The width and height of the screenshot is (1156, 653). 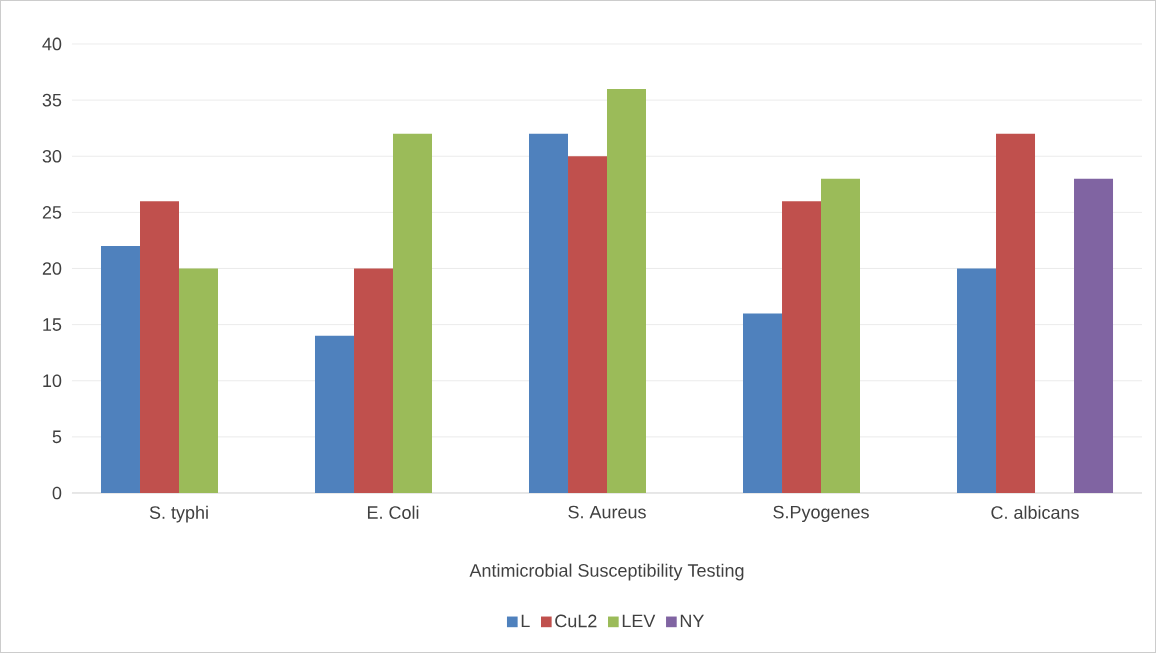 What do you see at coordinates (57, 437) in the screenshot?
I see `y-tick-label: 5` at bounding box center [57, 437].